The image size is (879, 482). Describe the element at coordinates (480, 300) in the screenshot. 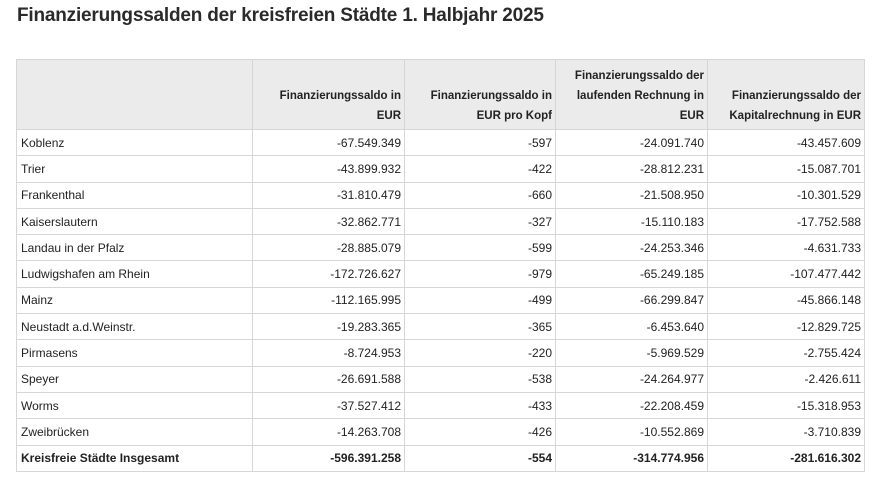

I see `value-cell: -499` at that location.